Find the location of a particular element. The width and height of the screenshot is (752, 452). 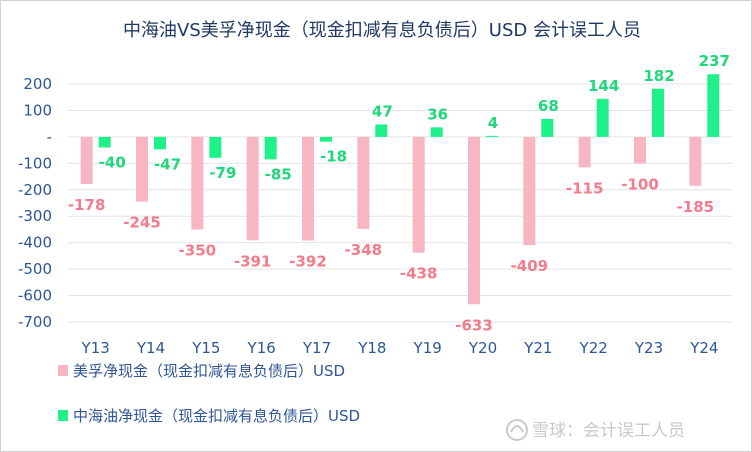

data-label-cnooc: 182 is located at coordinates (658, 76).